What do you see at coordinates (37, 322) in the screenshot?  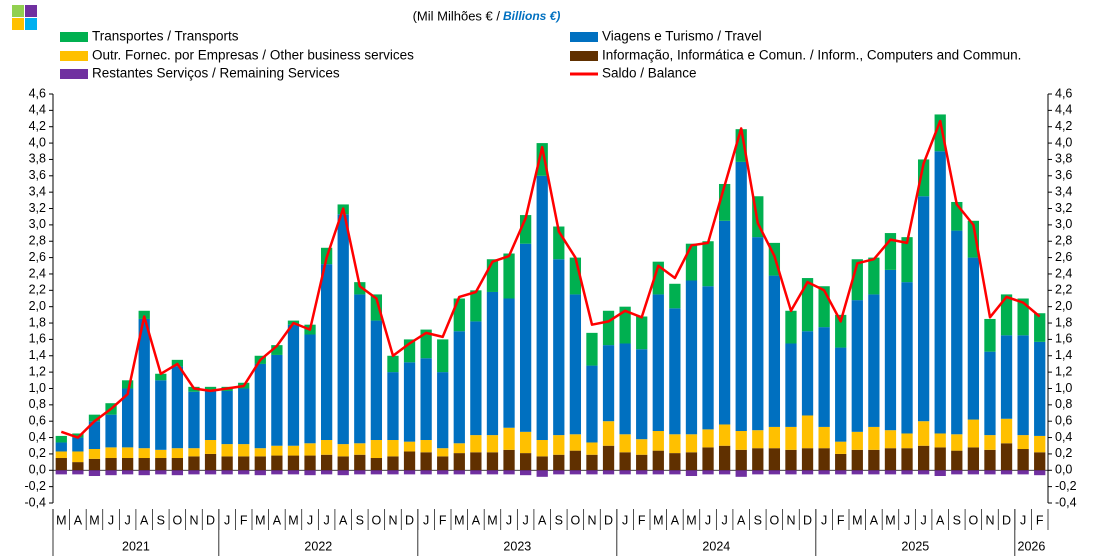 I see `y-tick-label: 1,8` at bounding box center [37, 322].